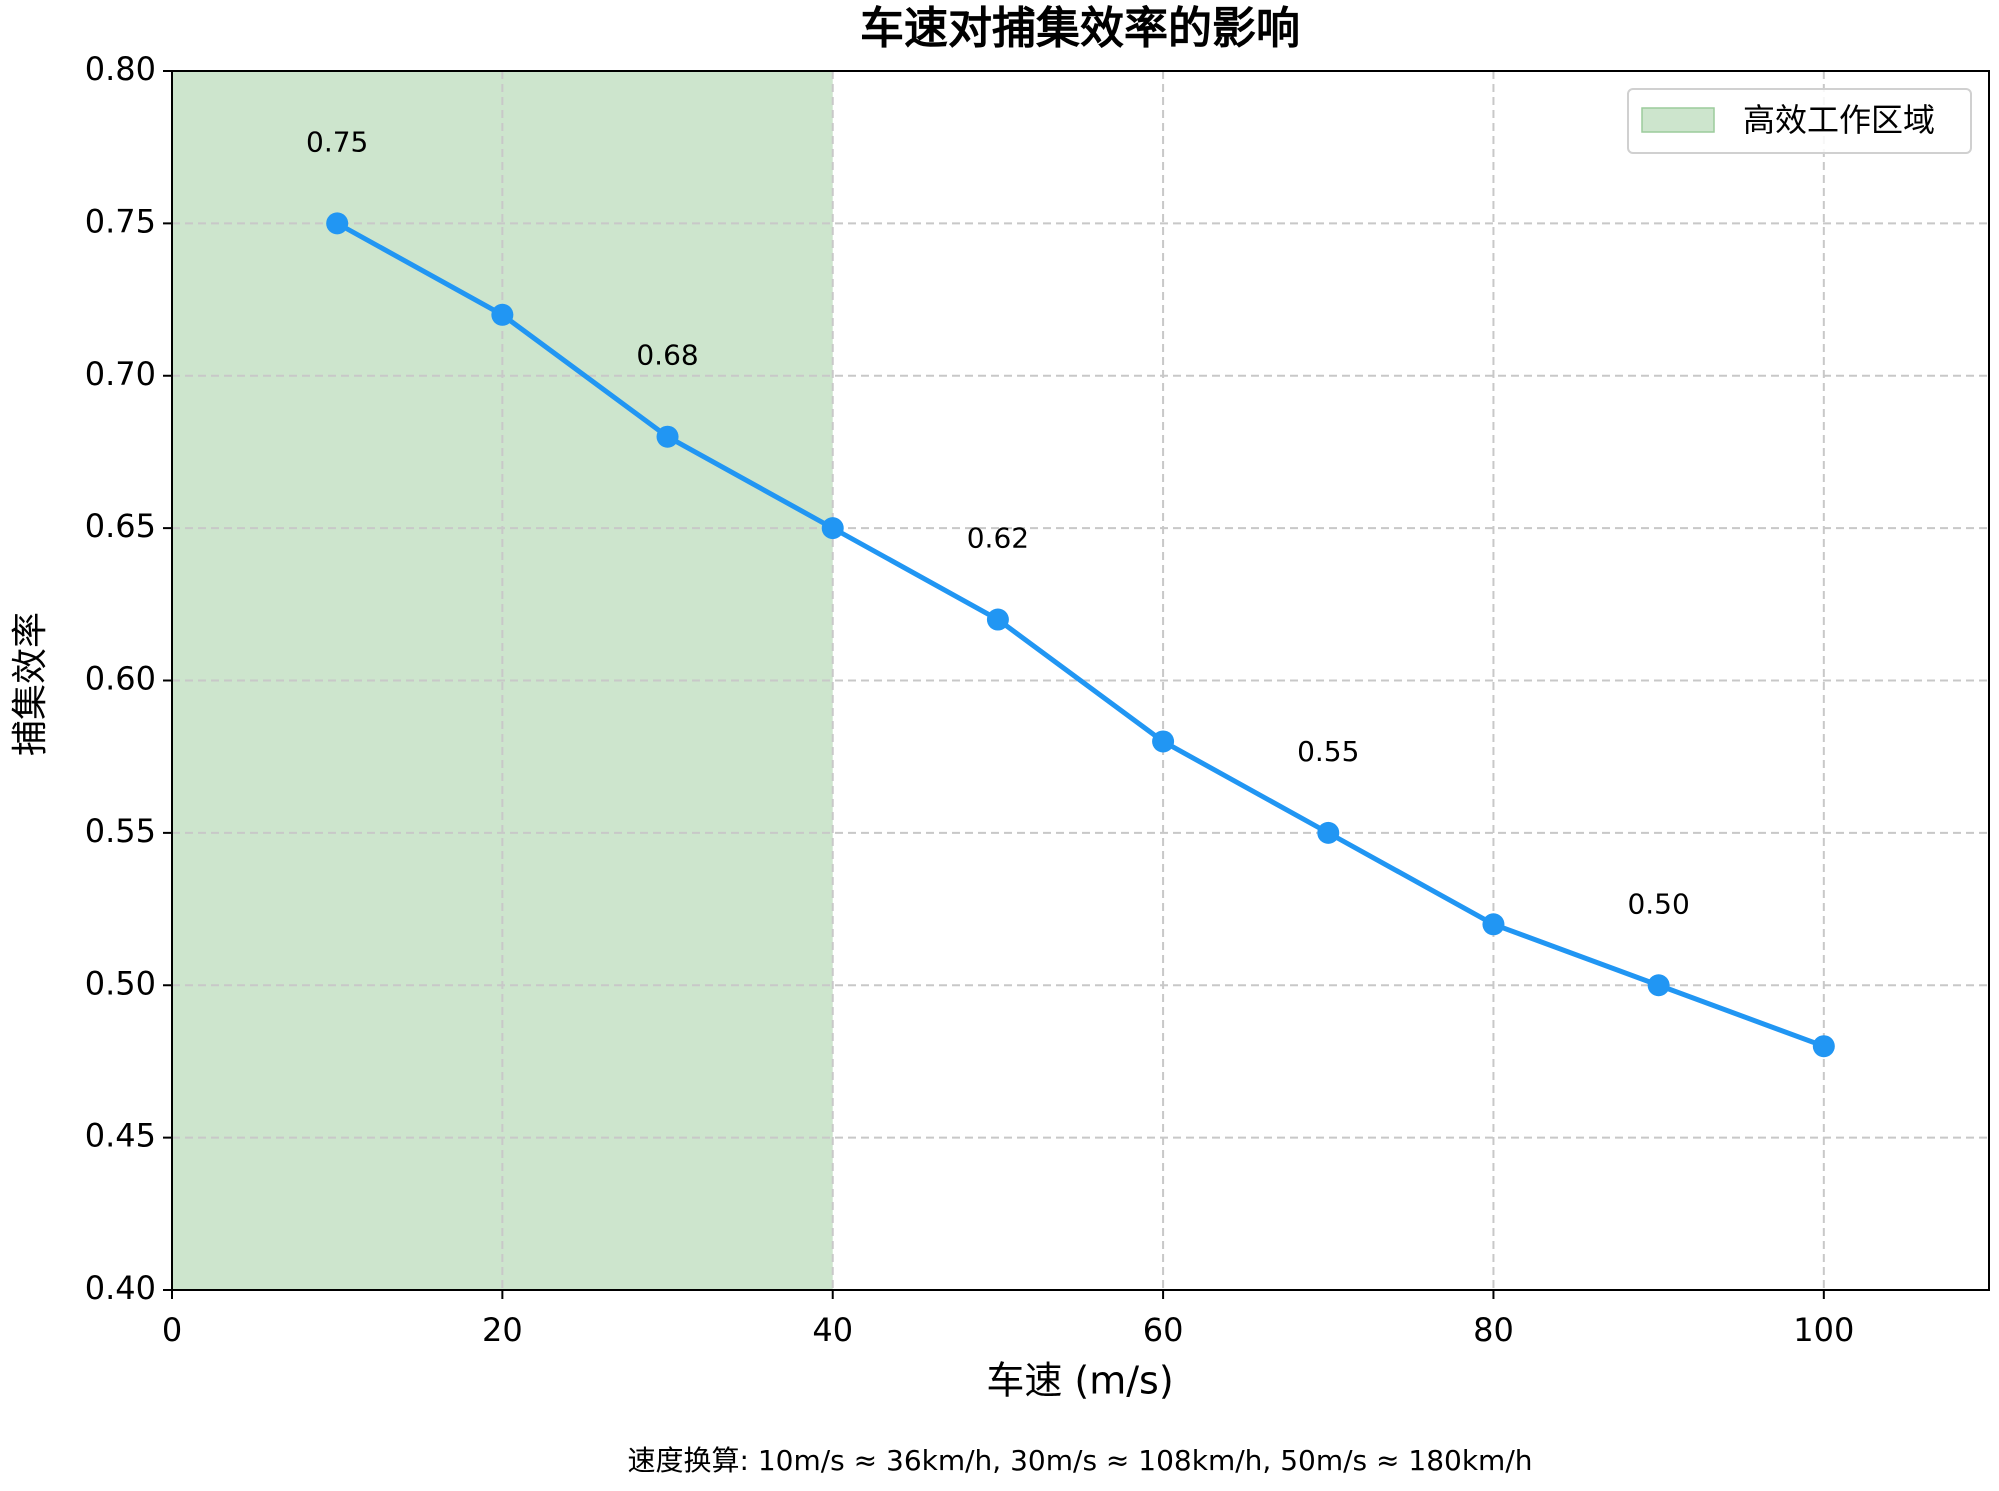 Image resolution: width=1999 pixels, height=1491 pixels. I want to click on y-tick-label: 0.40, so click(120, 1288).